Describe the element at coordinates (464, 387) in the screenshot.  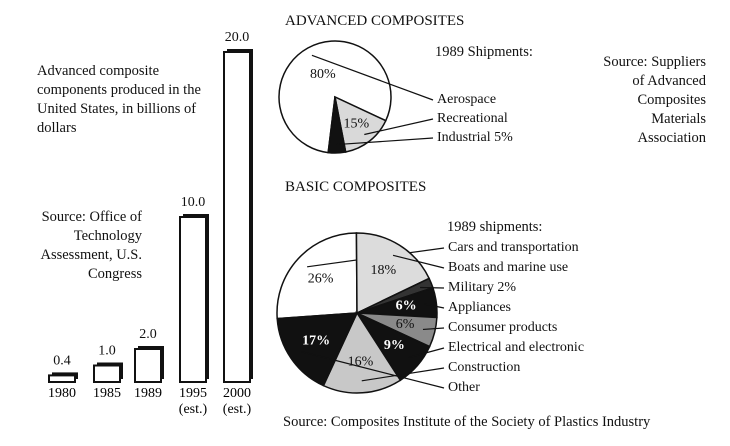
I see `legend-label: Other` at that location.